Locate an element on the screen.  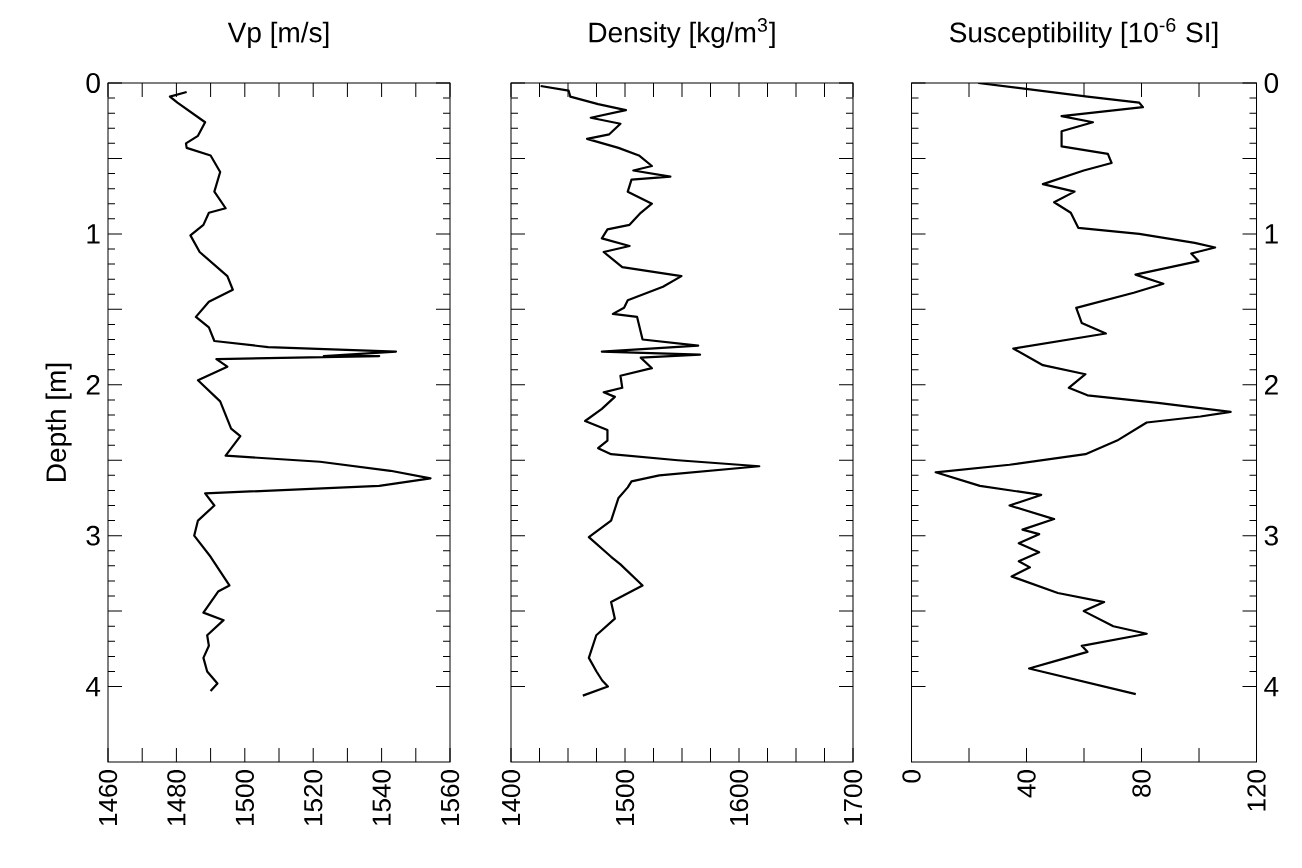
y2-tick-label: 0 is located at coordinates (1271, 83).